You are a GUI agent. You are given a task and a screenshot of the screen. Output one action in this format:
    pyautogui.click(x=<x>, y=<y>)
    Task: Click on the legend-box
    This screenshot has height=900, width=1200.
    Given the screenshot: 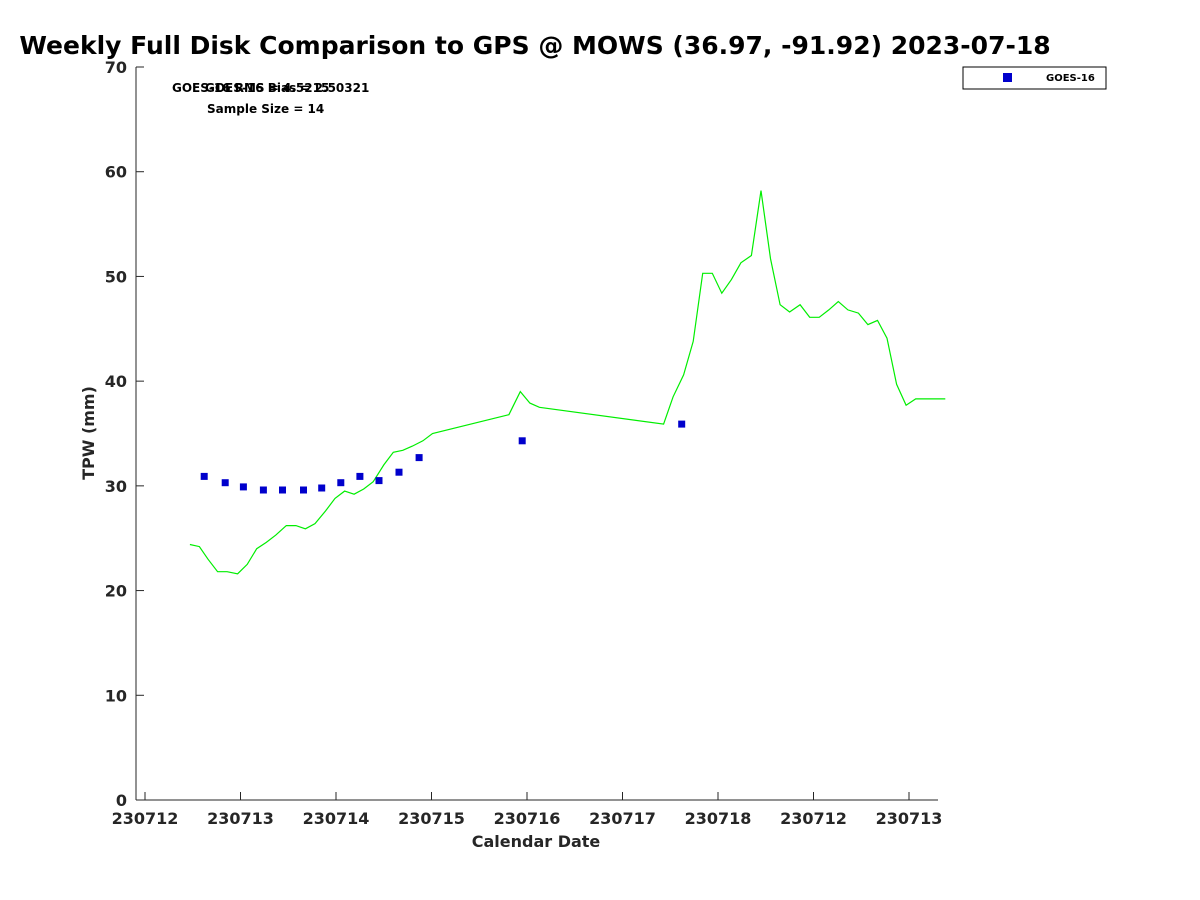 What is the action you would take?
    pyautogui.click(x=1034, y=78)
    